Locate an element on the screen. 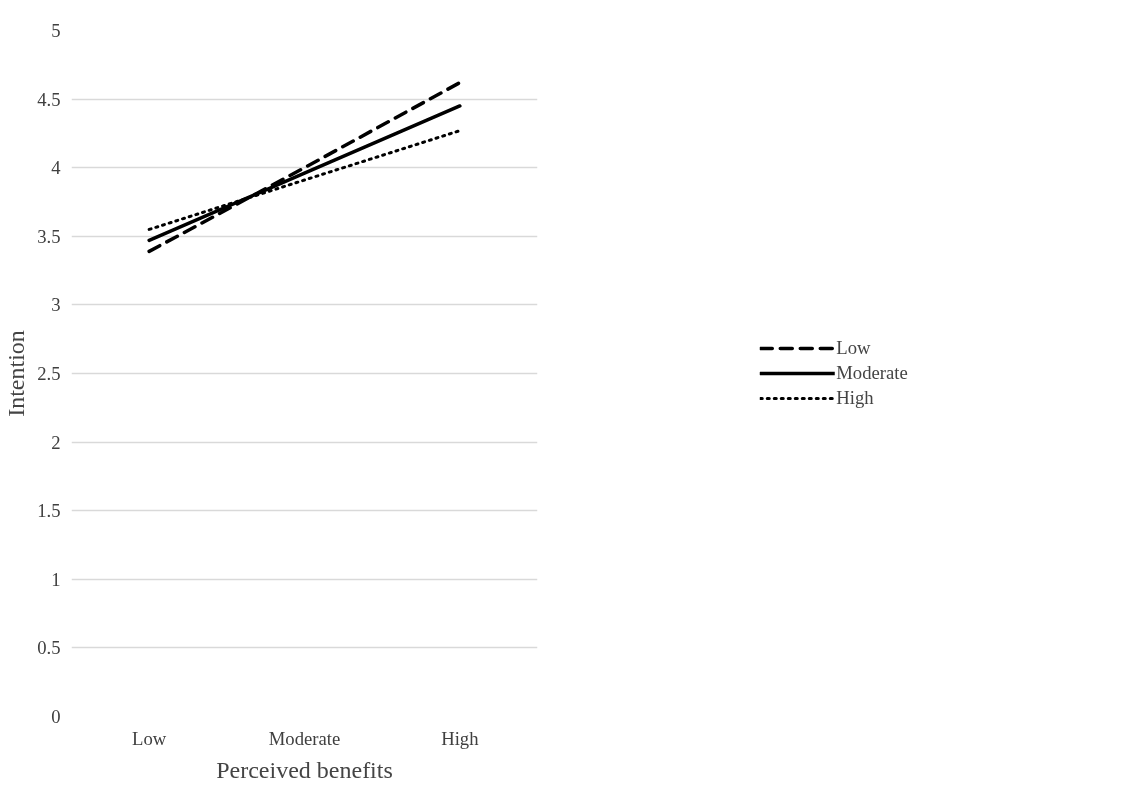  y-tick-label: 0.5 is located at coordinates (49, 648).